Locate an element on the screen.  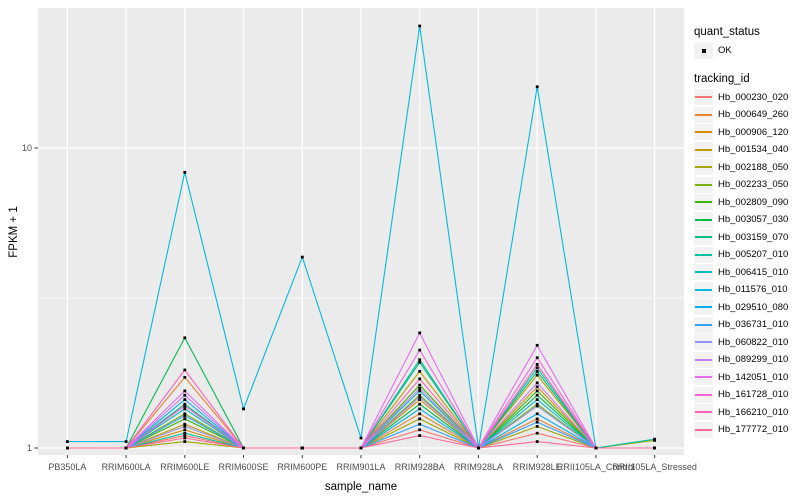
legend-item-Hb_036731_010: Hb_036731_010 is located at coordinates (746, 325).